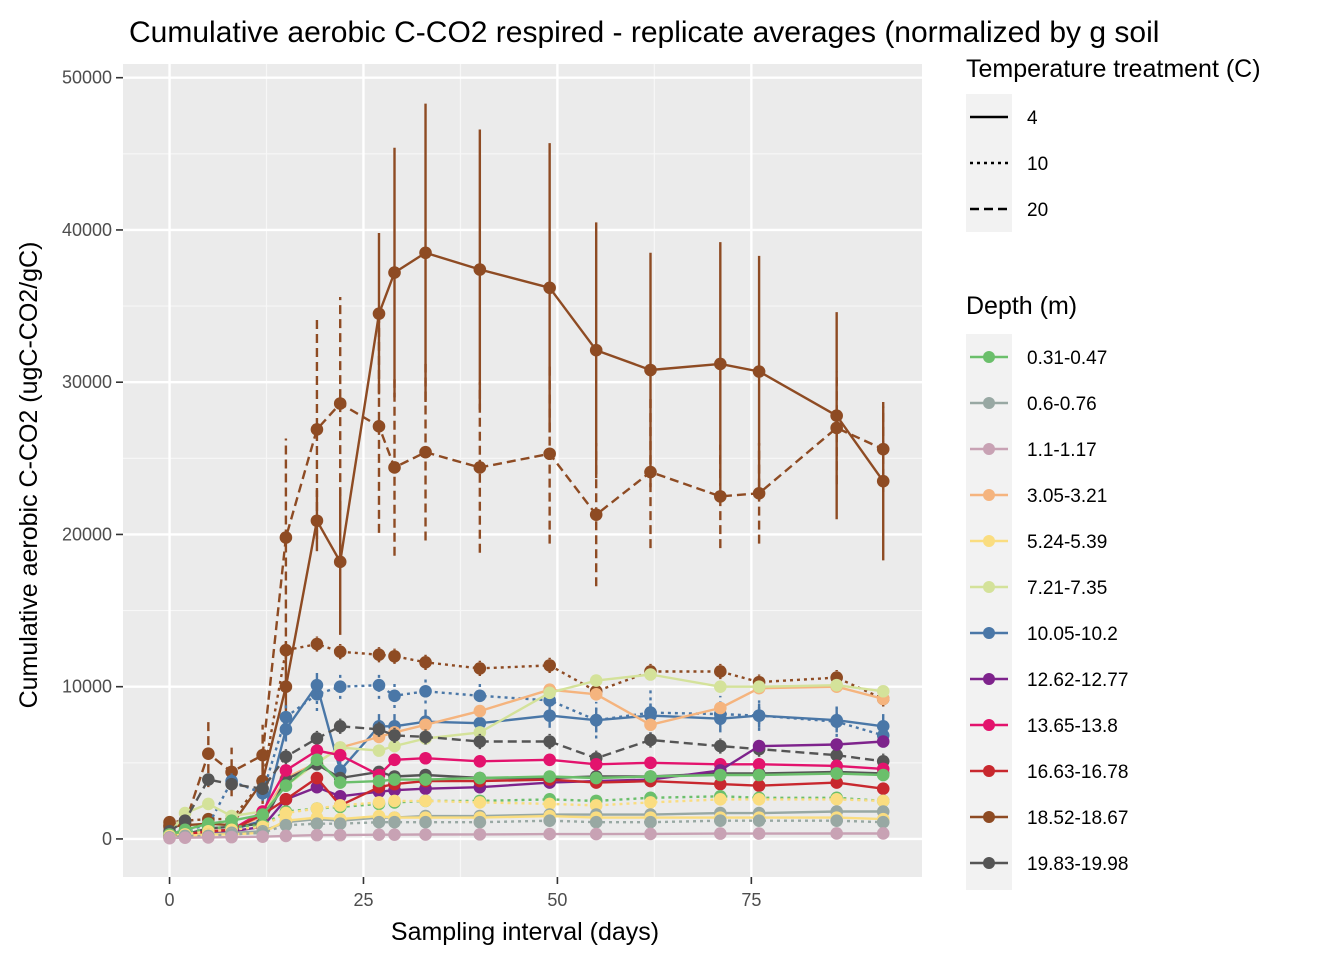  I want to click on legend-key-background, so click(989, 612).